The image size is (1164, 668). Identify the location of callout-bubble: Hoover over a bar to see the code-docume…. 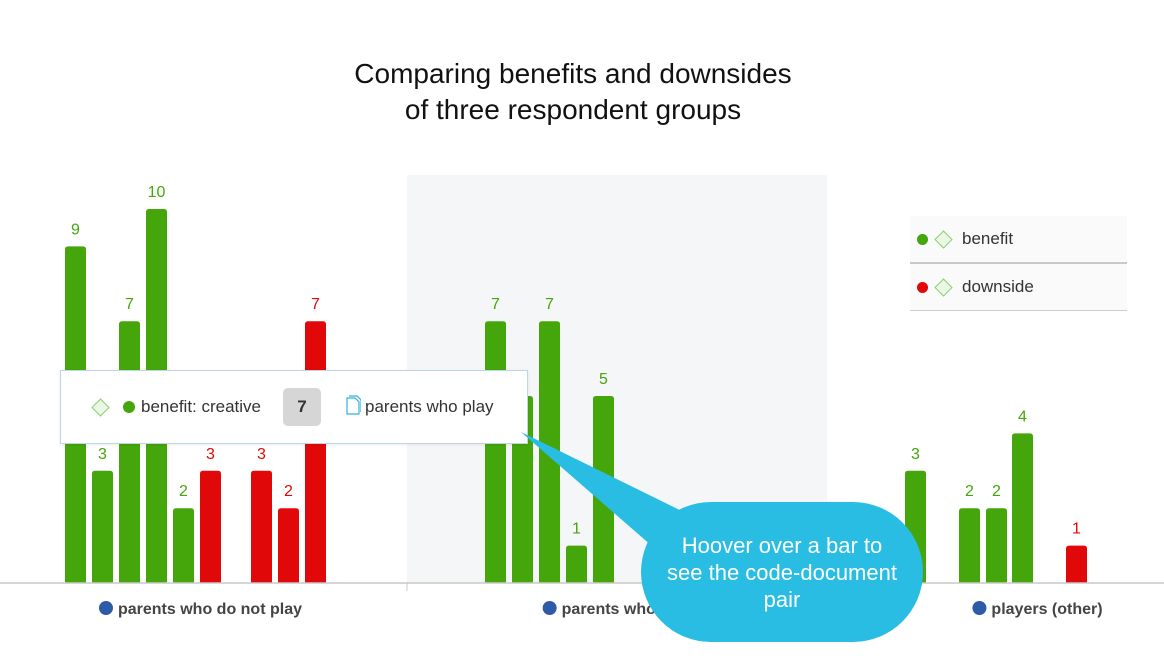
(782, 572).